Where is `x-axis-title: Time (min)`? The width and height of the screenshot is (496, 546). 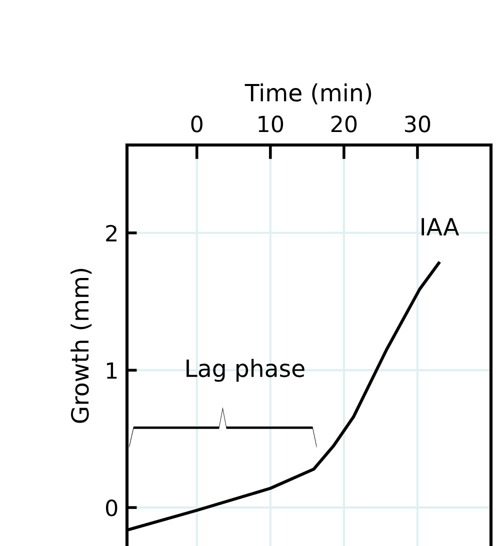
x-axis-title: Time (min) is located at coordinates (308, 93).